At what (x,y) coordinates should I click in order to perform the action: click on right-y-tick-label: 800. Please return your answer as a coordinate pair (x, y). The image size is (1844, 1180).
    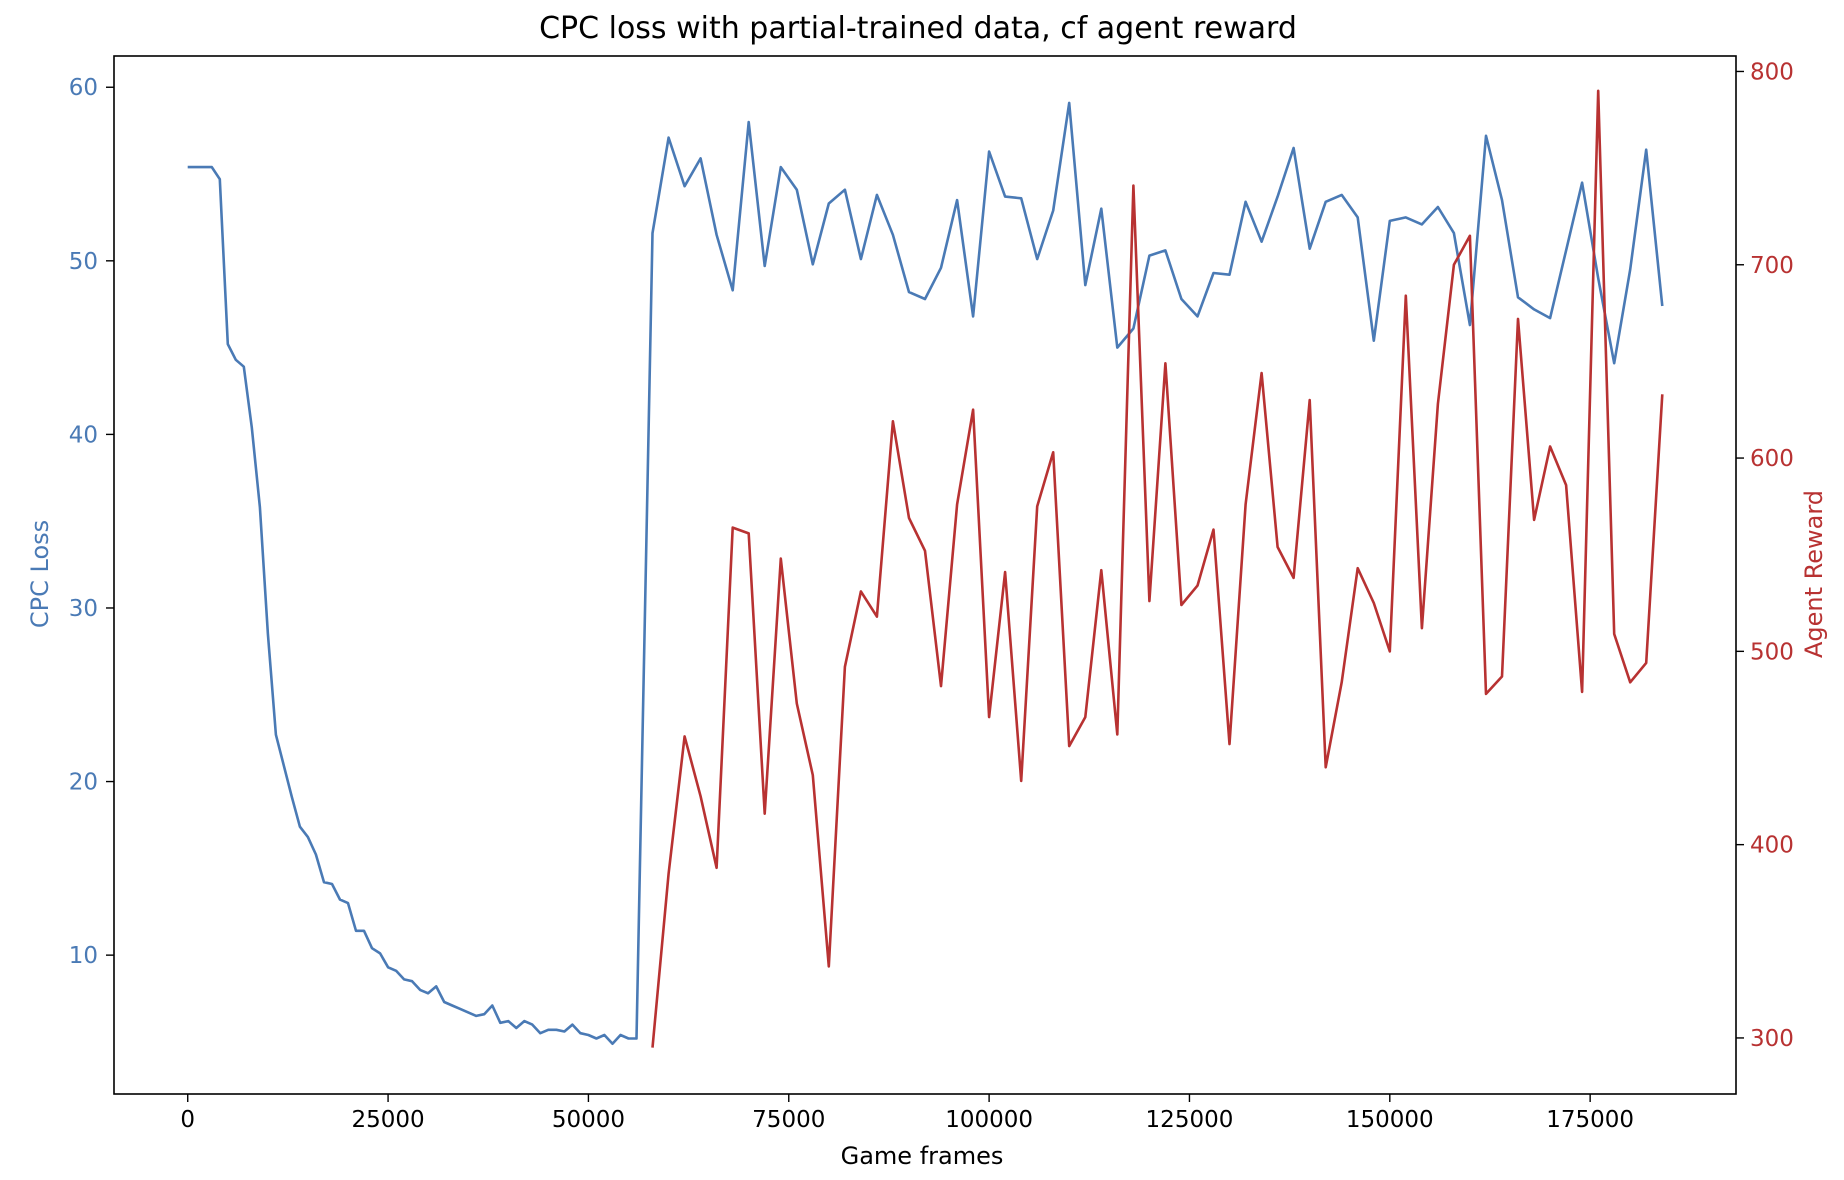
    Looking at the image, I should click on (1772, 72).